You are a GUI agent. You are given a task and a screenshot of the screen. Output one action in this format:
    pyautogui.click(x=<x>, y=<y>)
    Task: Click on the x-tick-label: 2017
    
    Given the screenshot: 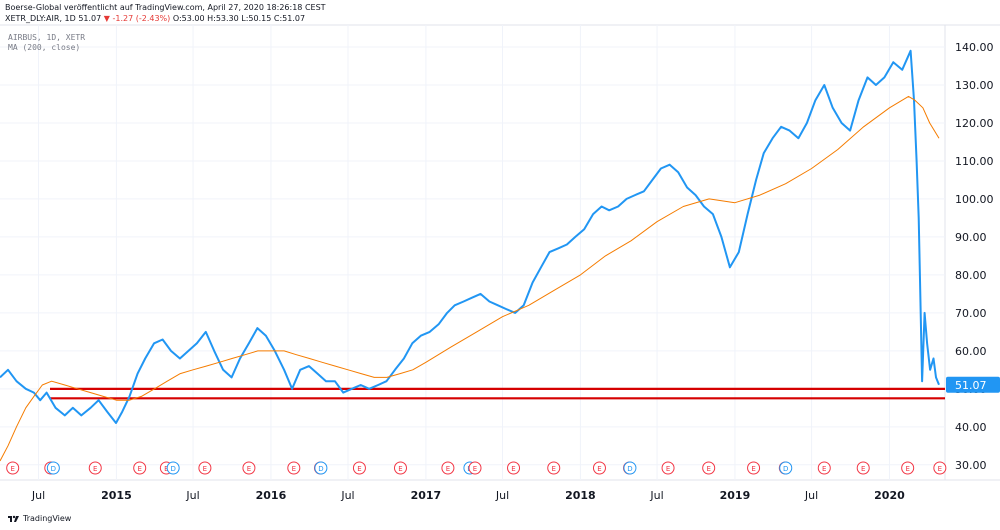 What is the action you would take?
    pyautogui.click(x=426, y=495)
    